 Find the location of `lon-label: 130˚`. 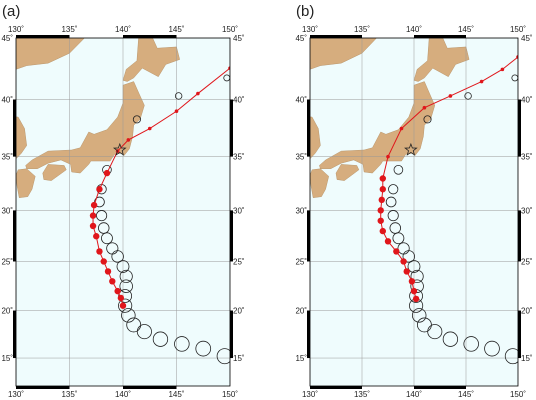

lon-label: 130˚ is located at coordinates (16, 29).